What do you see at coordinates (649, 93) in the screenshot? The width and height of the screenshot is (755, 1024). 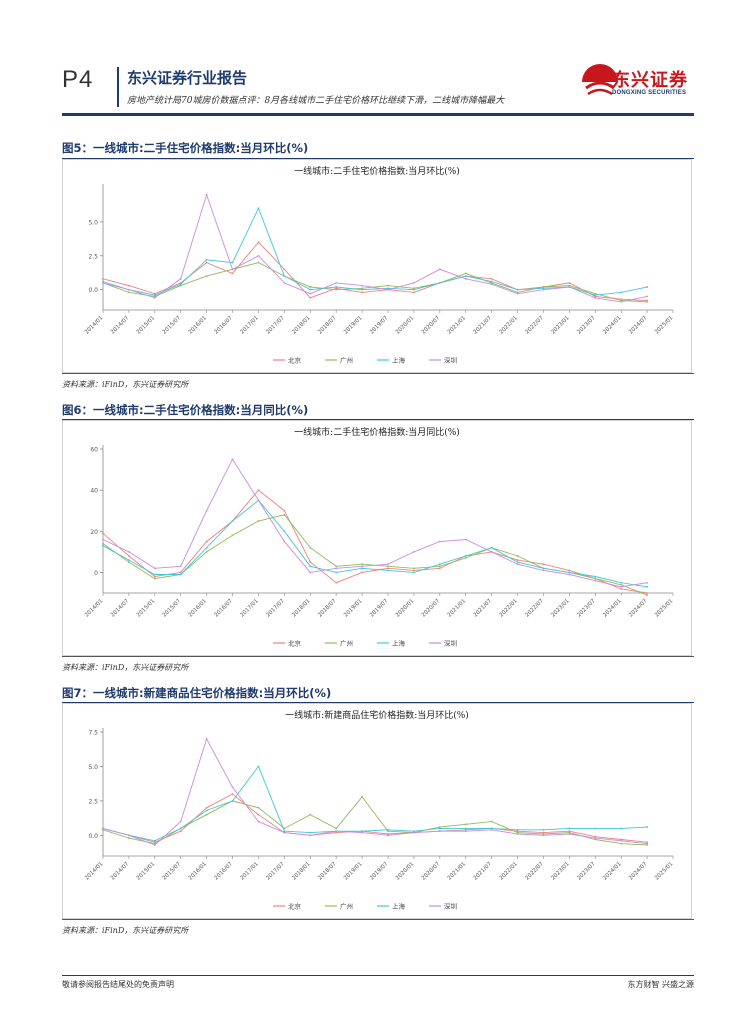 I see `logo-text-en: DONGXING SECURITIES` at bounding box center [649, 93].